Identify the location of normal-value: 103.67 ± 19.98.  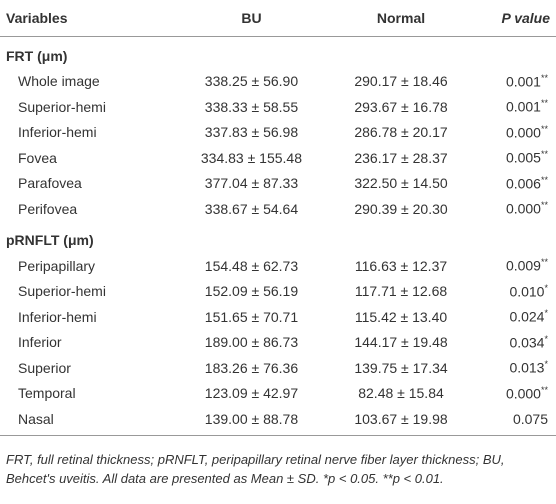
(401, 421).